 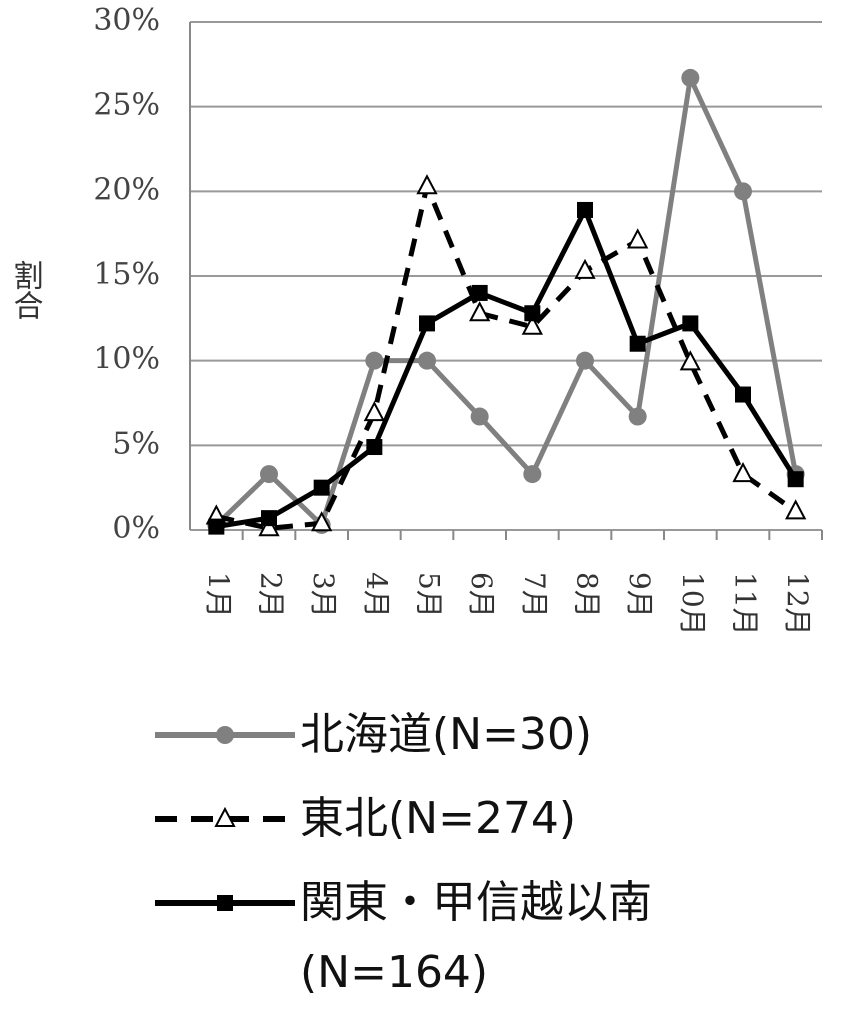 I want to click on x-tick-label: 11月, so click(x=745, y=604).